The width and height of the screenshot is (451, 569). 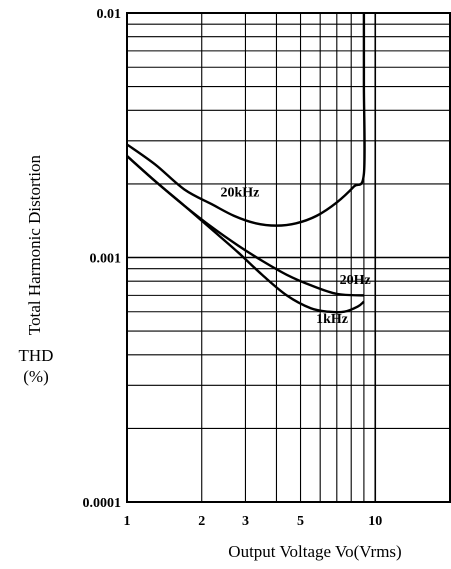 I want to click on series-label-1khz: 1kHz, so click(x=332, y=319).